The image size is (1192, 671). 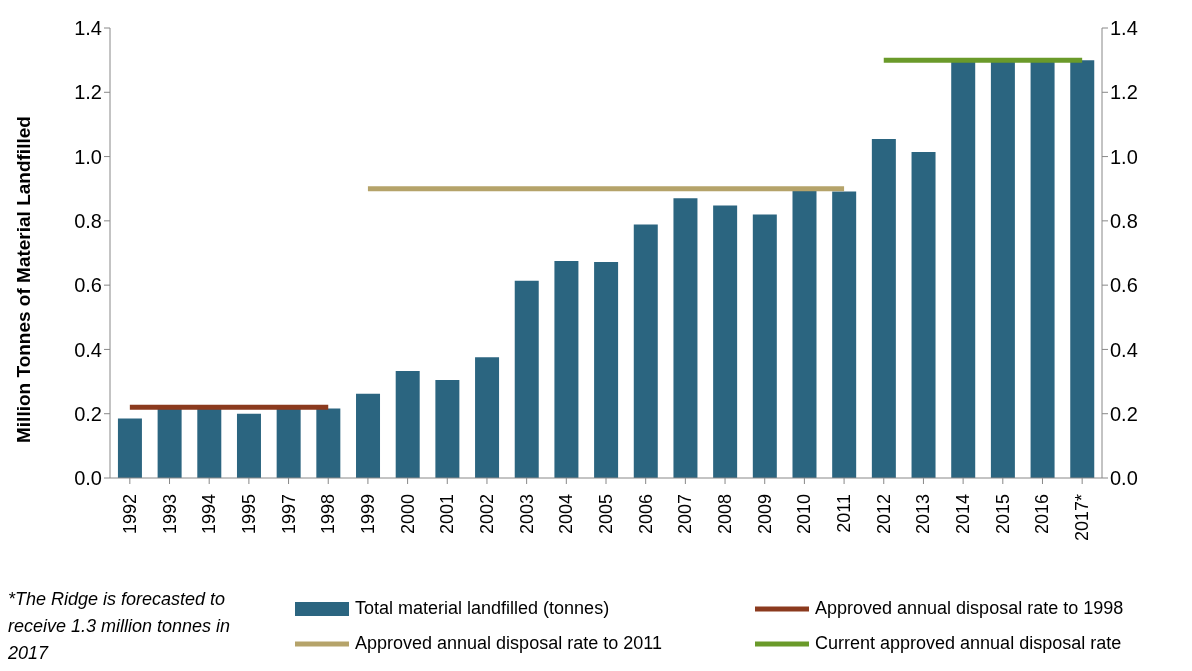 I want to click on x-tick-label: 2010, so click(x=804, y=514).